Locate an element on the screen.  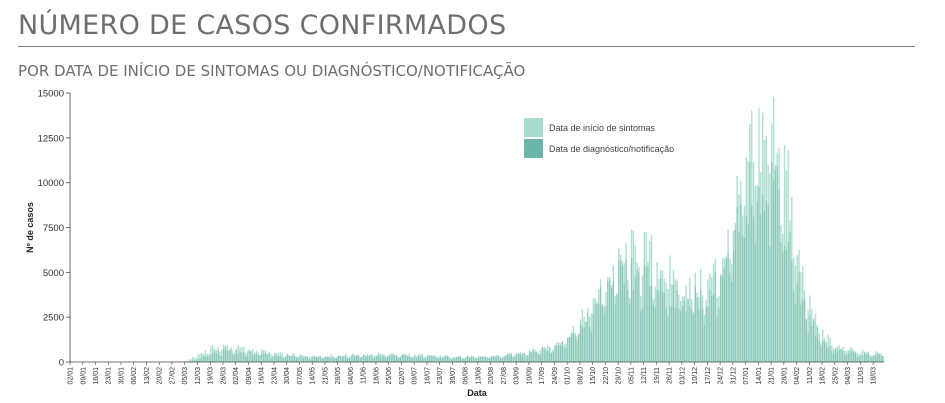
x-tick-label-54: 14/01 is located at coordinates (759, 376).